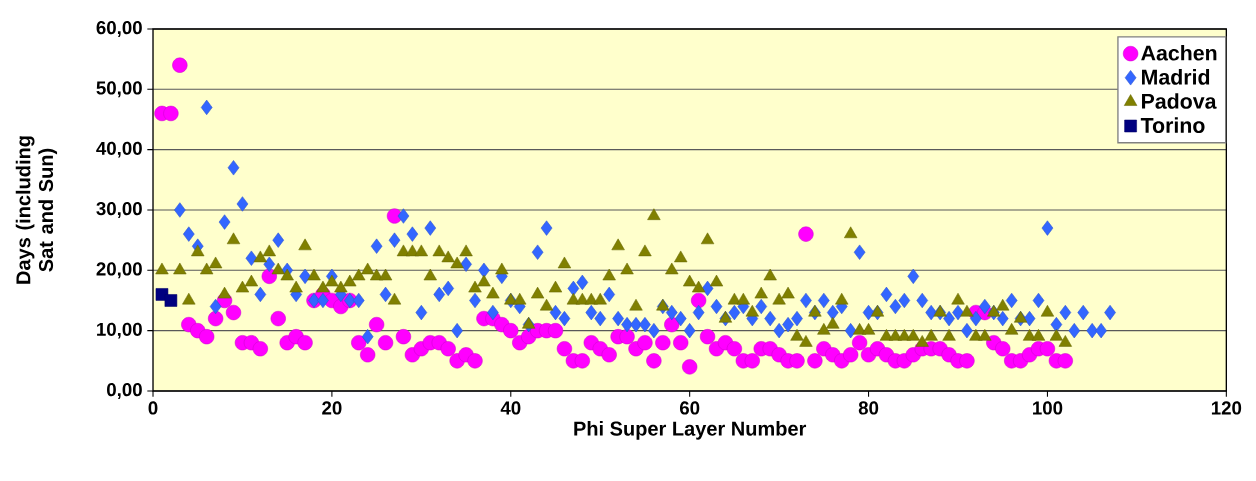  I want to click on x-tick-label: 80, so click(868, 408).